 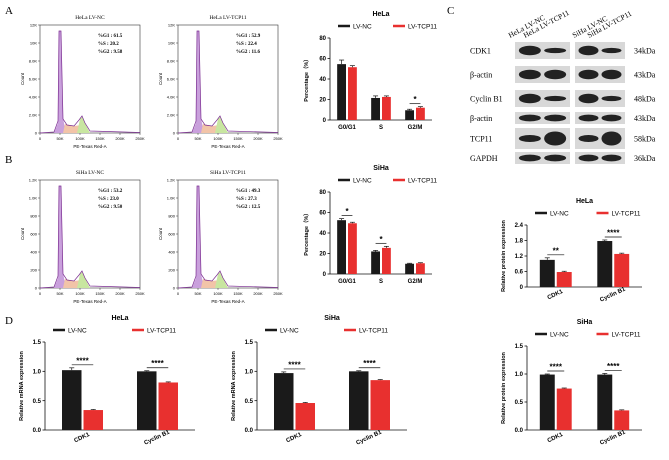 What do you see at coordinates (248, 36) in the screenshot?
I see `flow-stat: %G1 : 52.9` at bounding box center [248, 36].